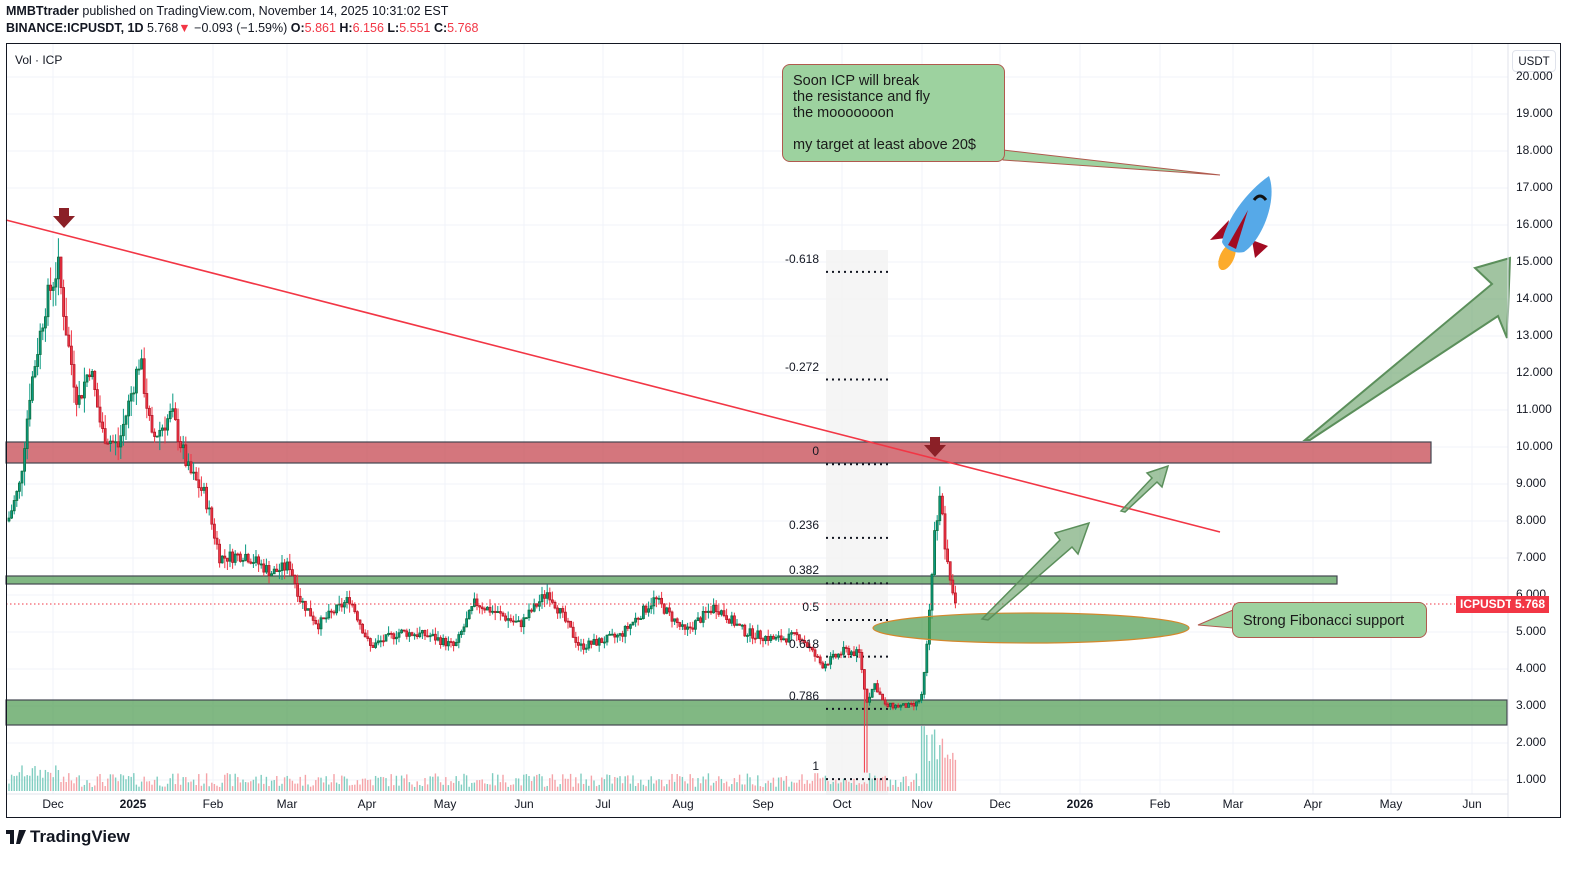 This screenshot has height=870, width=1596. What do you see at coordinates (1534, 335) in the screenshot?
I see `price-tick: 13.000` at bounding box center [1534, 335].